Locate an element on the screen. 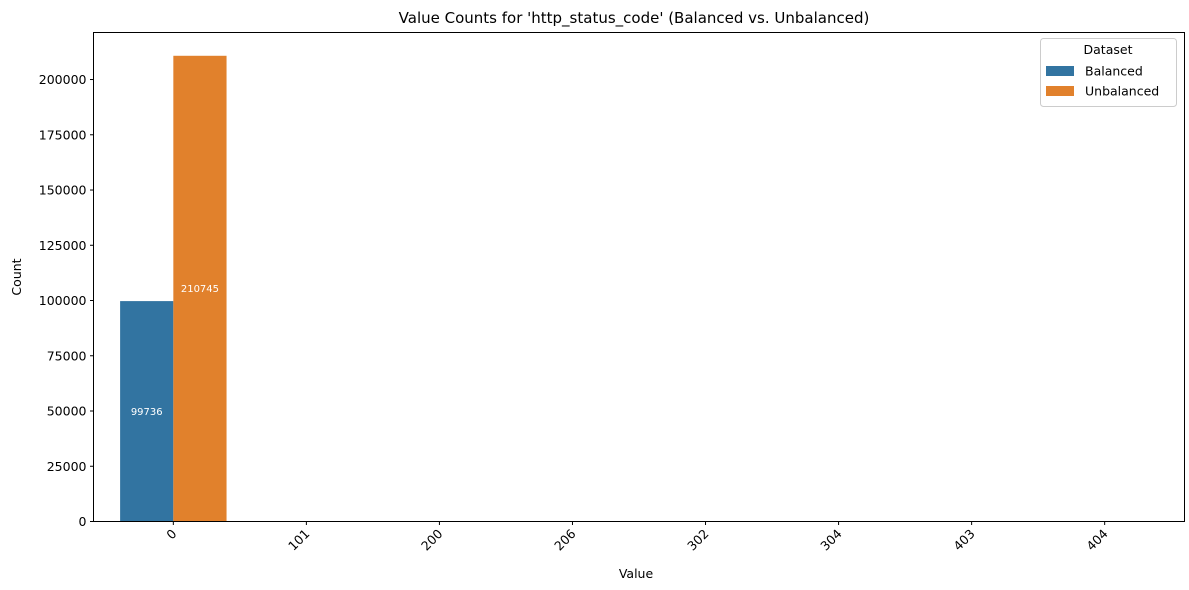 This screenshot has height=590, width=1189. y-tick-label: 125000 is located at coordinates (63, 245).